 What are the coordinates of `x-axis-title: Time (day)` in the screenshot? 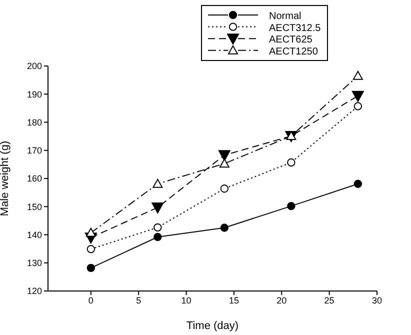 It's located at (212, 326).